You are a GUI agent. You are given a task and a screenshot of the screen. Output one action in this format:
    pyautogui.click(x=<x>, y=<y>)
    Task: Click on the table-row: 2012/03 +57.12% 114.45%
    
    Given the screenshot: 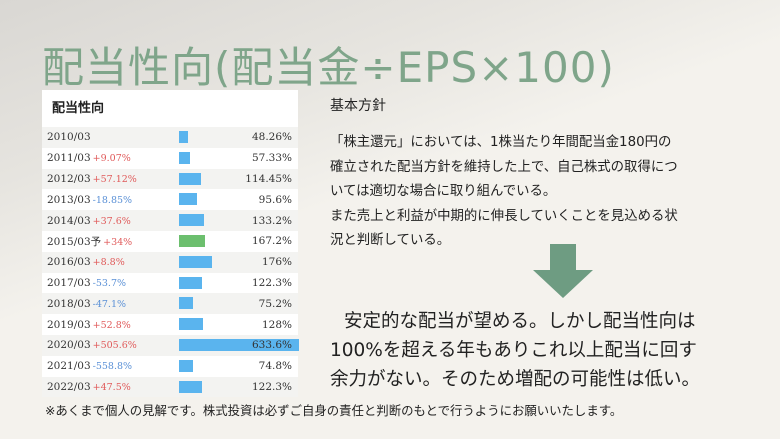 What is the action you would take?
    pyautogui.click(x=170, y=179)
    